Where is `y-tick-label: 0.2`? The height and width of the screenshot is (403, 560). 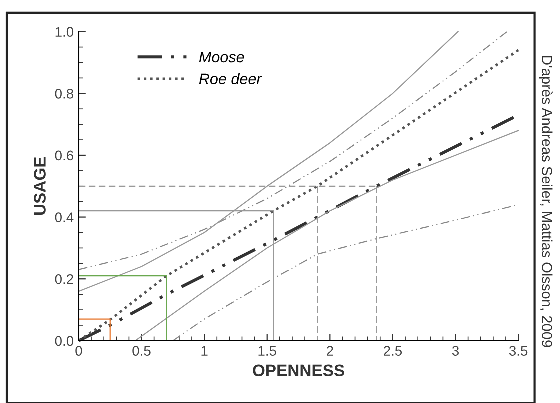 y-tick-label: 0.2 is located at coordinates (64, 279).